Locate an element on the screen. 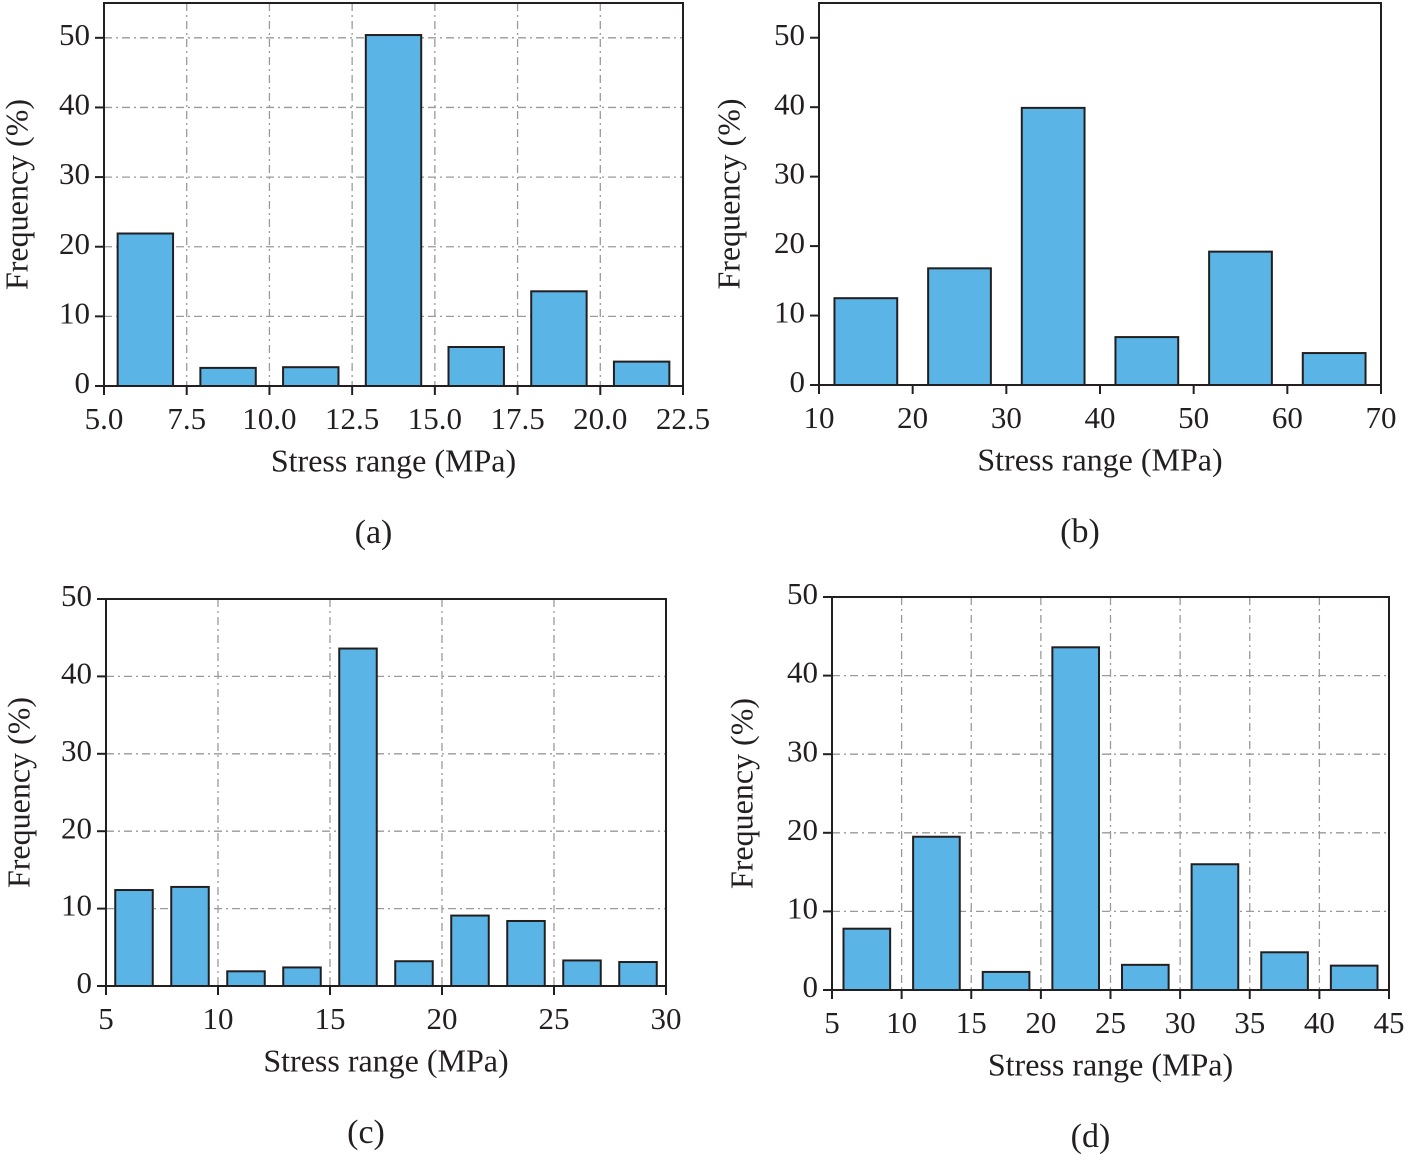  x-tick-label: 35 is located at coordinates (1249, 1022).